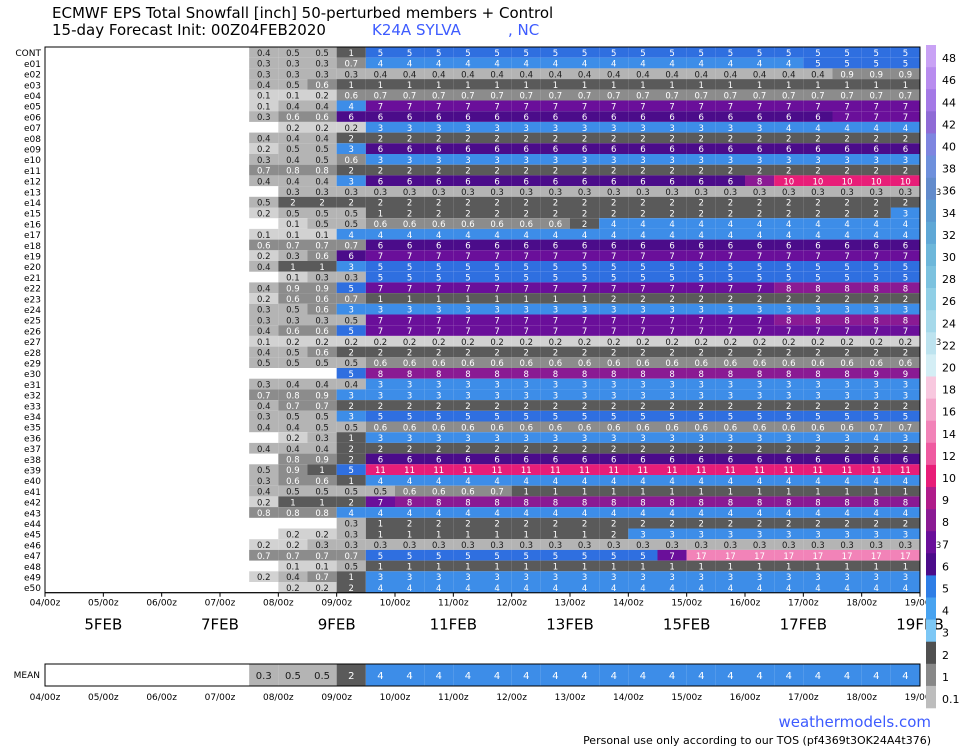 The image size is (975, 750). I want to click on member-label: e14, so click(32, 204).